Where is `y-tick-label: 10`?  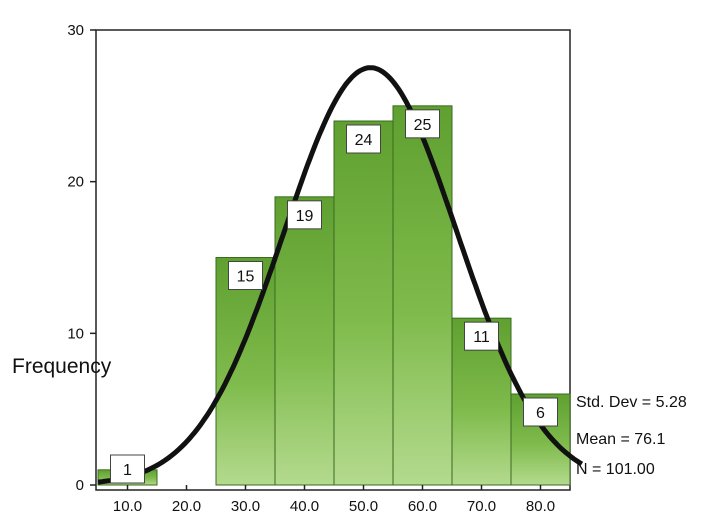 y-tick-label: 10 is located at coordinates (75, 333).